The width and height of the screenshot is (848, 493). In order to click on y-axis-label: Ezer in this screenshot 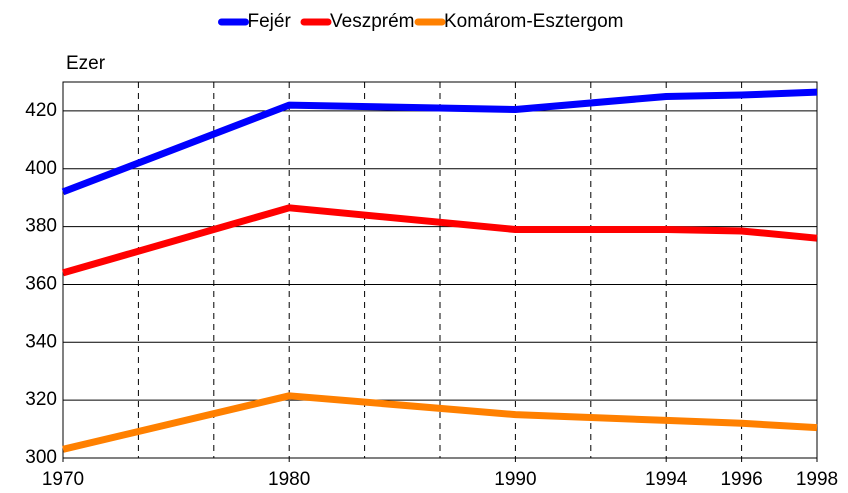, I will do `click(86, 63)`.